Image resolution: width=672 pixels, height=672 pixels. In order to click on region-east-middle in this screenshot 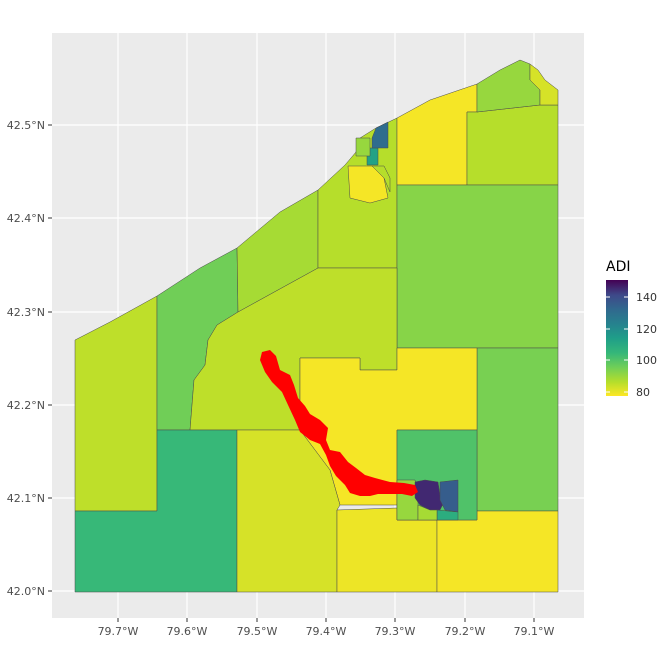, I will do `click(517, 429)`.